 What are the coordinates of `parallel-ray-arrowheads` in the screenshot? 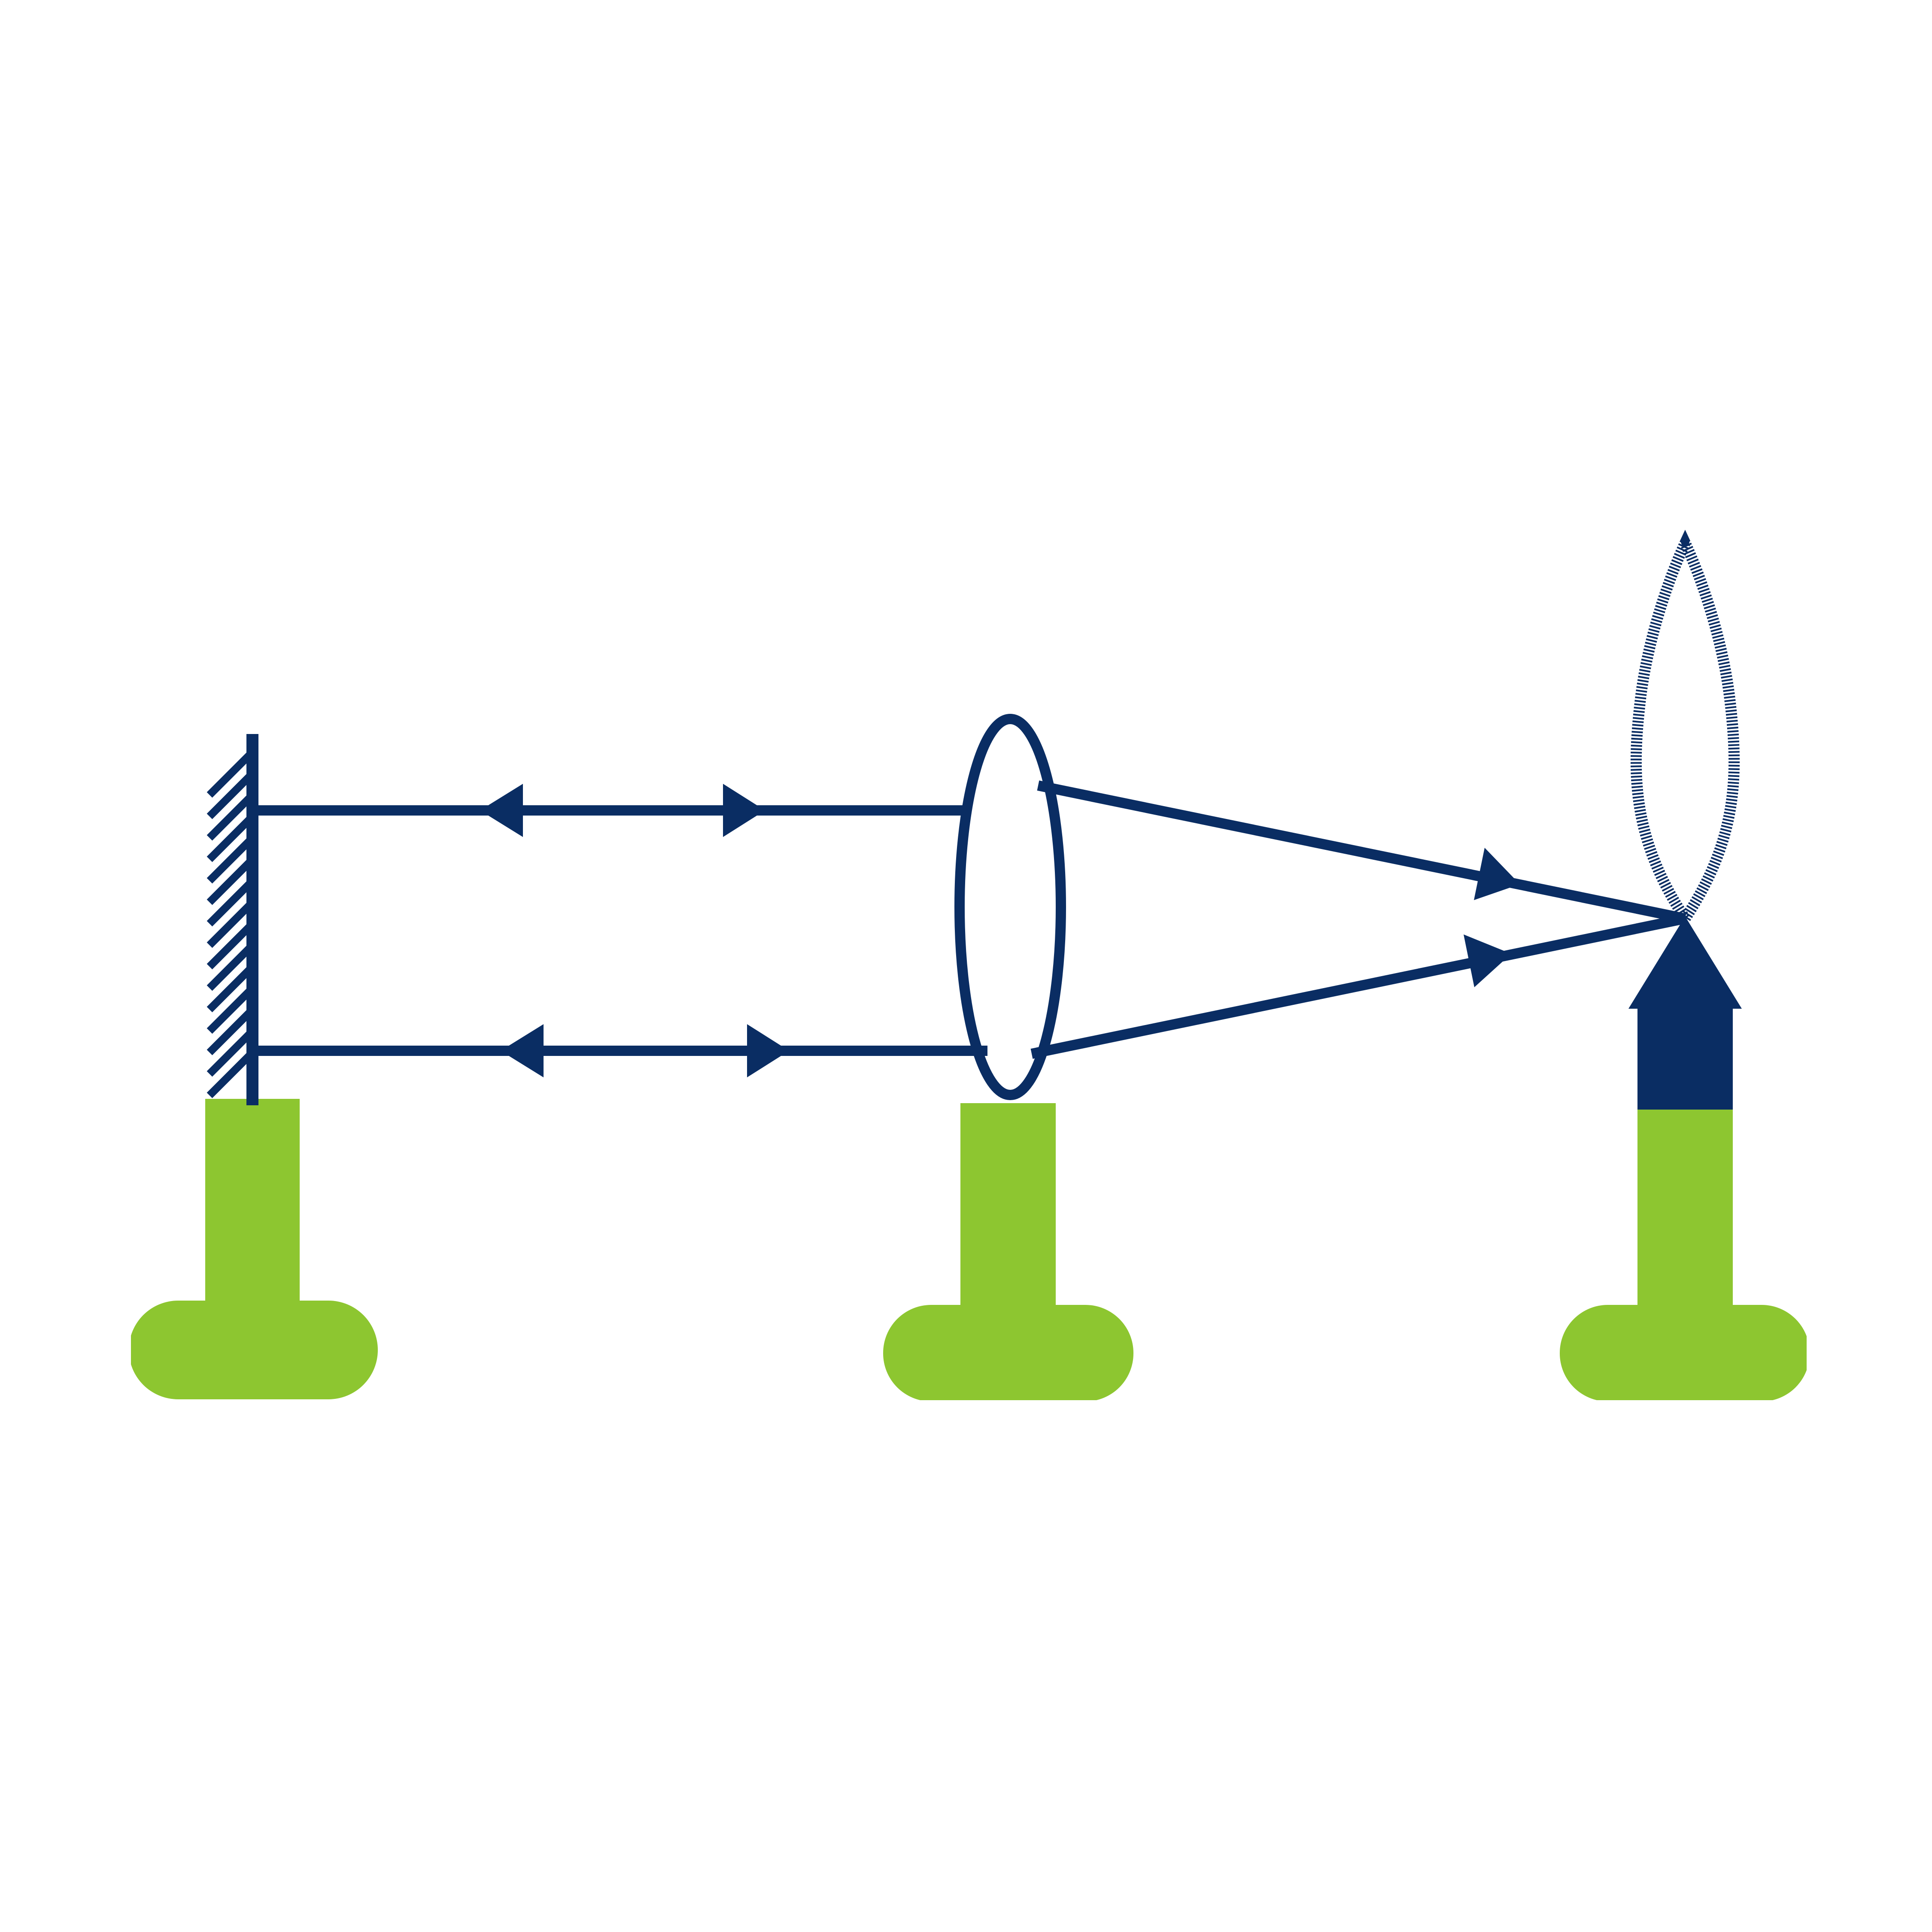 It's located at (634, 930).